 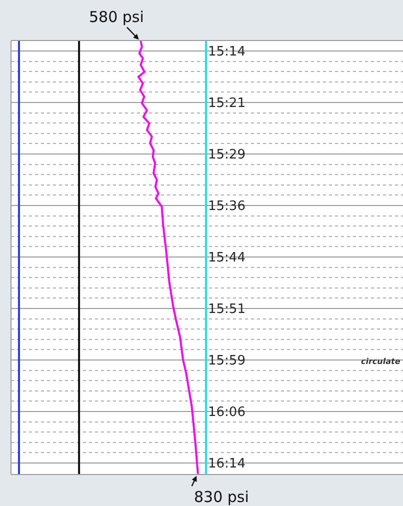 What do you see at coordinates (227, 412) in the screenshot?
I see `y-tick-label: 16:06` at bounding box center [227, 412].